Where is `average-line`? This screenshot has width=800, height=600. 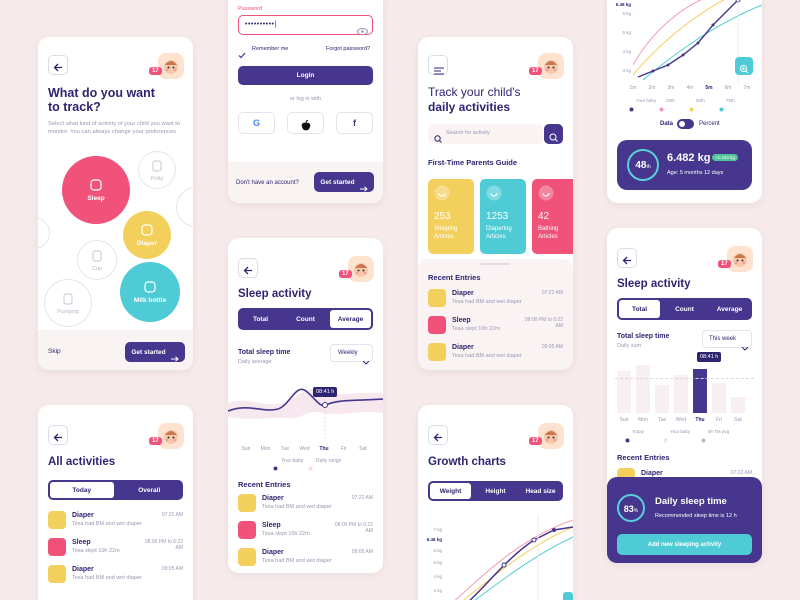 average-line is located at coordinates (684, 378).